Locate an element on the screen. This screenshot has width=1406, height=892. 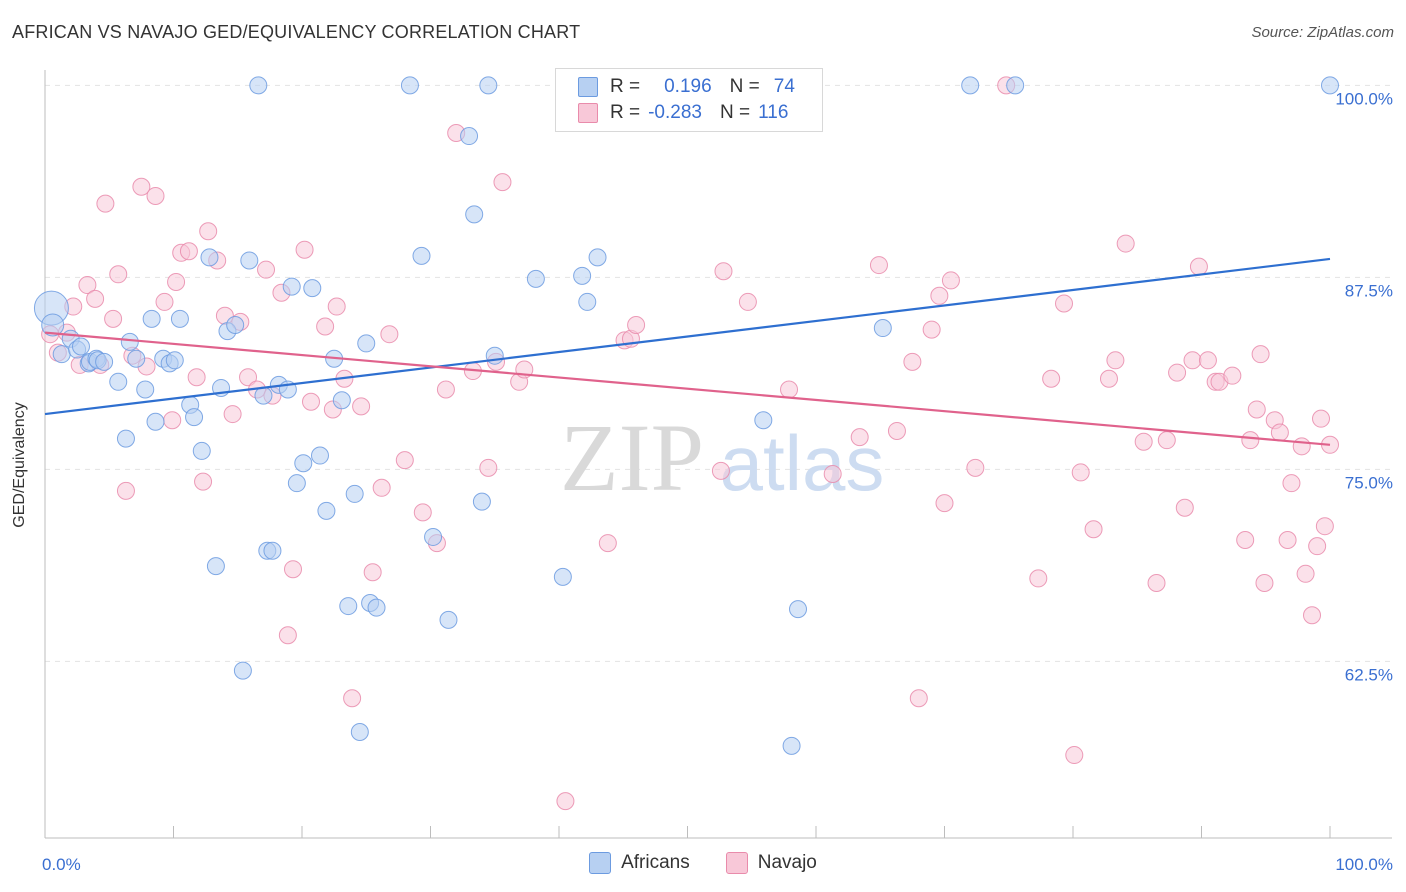
x-tick-label: 100.0% is located at coordinates (1364, 864).